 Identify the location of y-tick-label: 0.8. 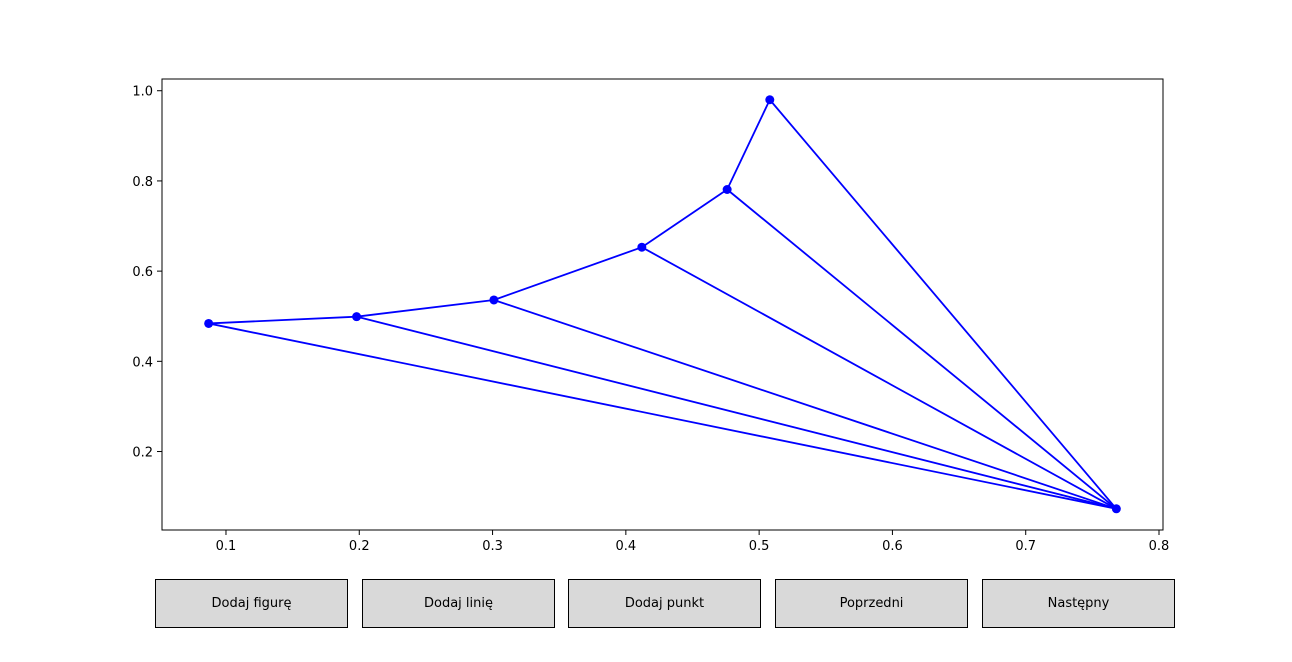
(142, 182).